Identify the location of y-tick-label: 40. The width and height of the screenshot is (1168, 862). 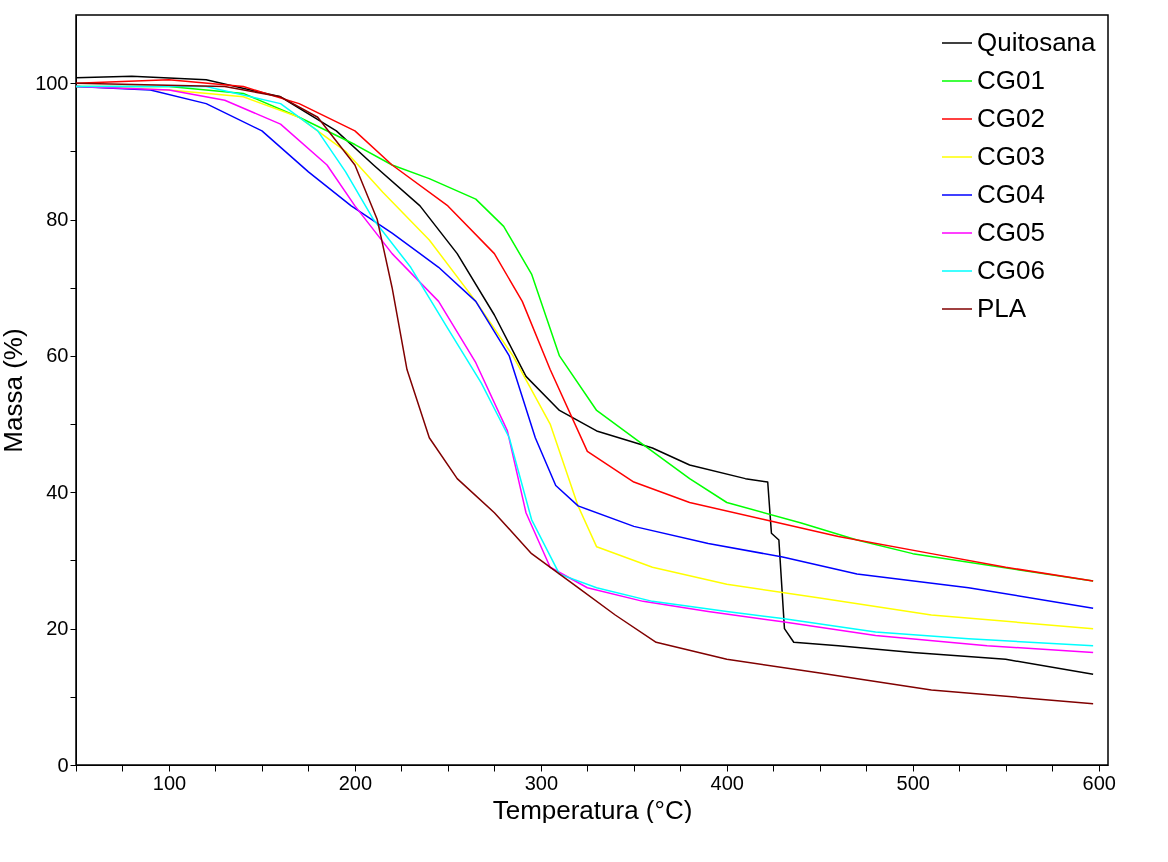
(57, 491).